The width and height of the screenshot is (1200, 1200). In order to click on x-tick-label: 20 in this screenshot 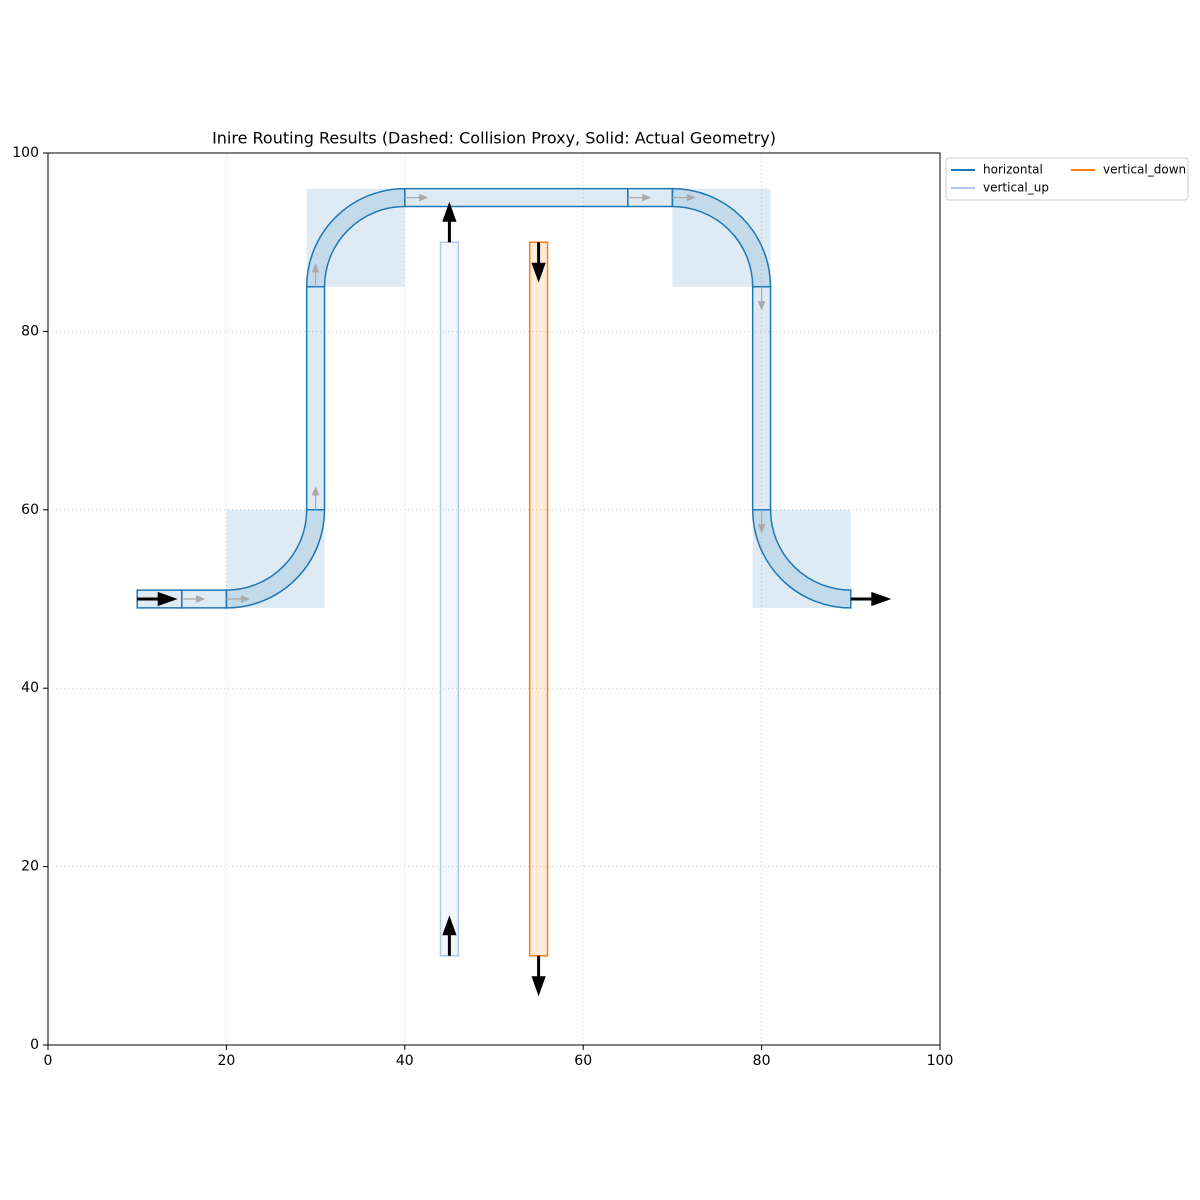, I will do `click(226, 1061)`.